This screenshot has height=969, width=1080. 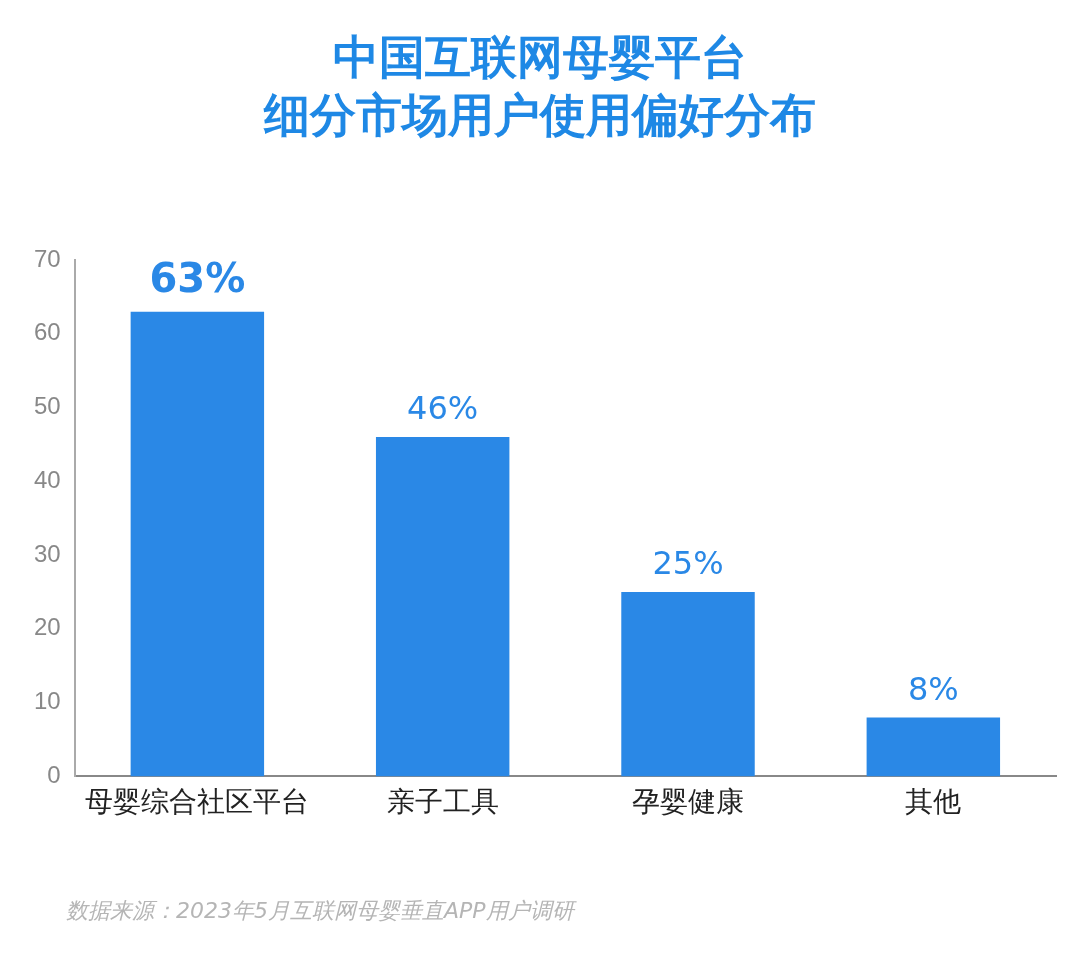 What do you see at coordinates (443, 408) in the screenshot?
I see `data-label: 46%` at bounding box center [443, 408].